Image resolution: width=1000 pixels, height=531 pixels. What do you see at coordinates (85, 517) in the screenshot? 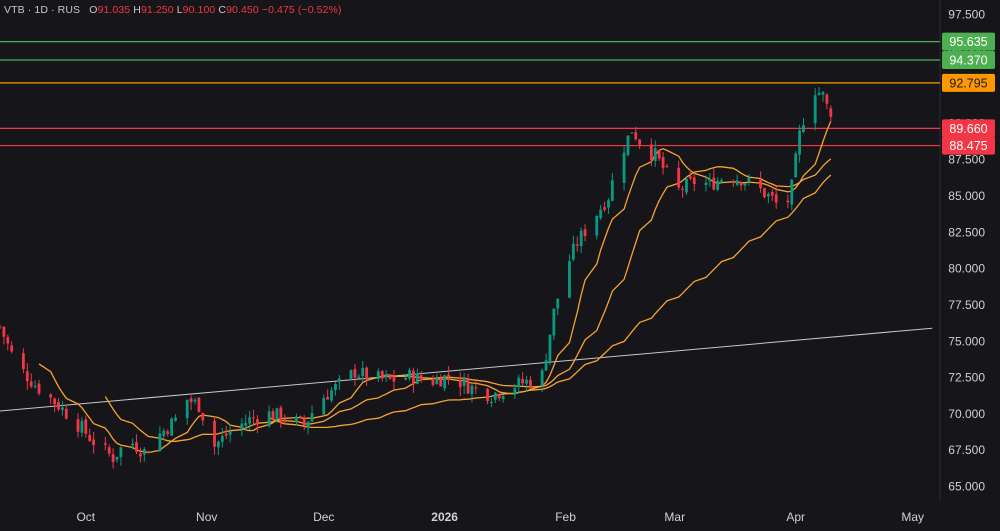
I see `x-tick-label: Oct` at bounding box center [85, 517].